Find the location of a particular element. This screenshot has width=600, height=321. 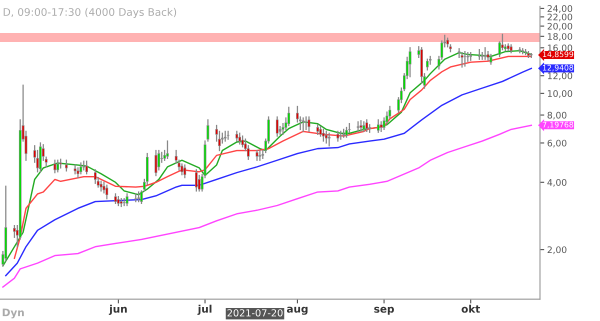

x-tick-label: jul is located at coordinates (204, 309).